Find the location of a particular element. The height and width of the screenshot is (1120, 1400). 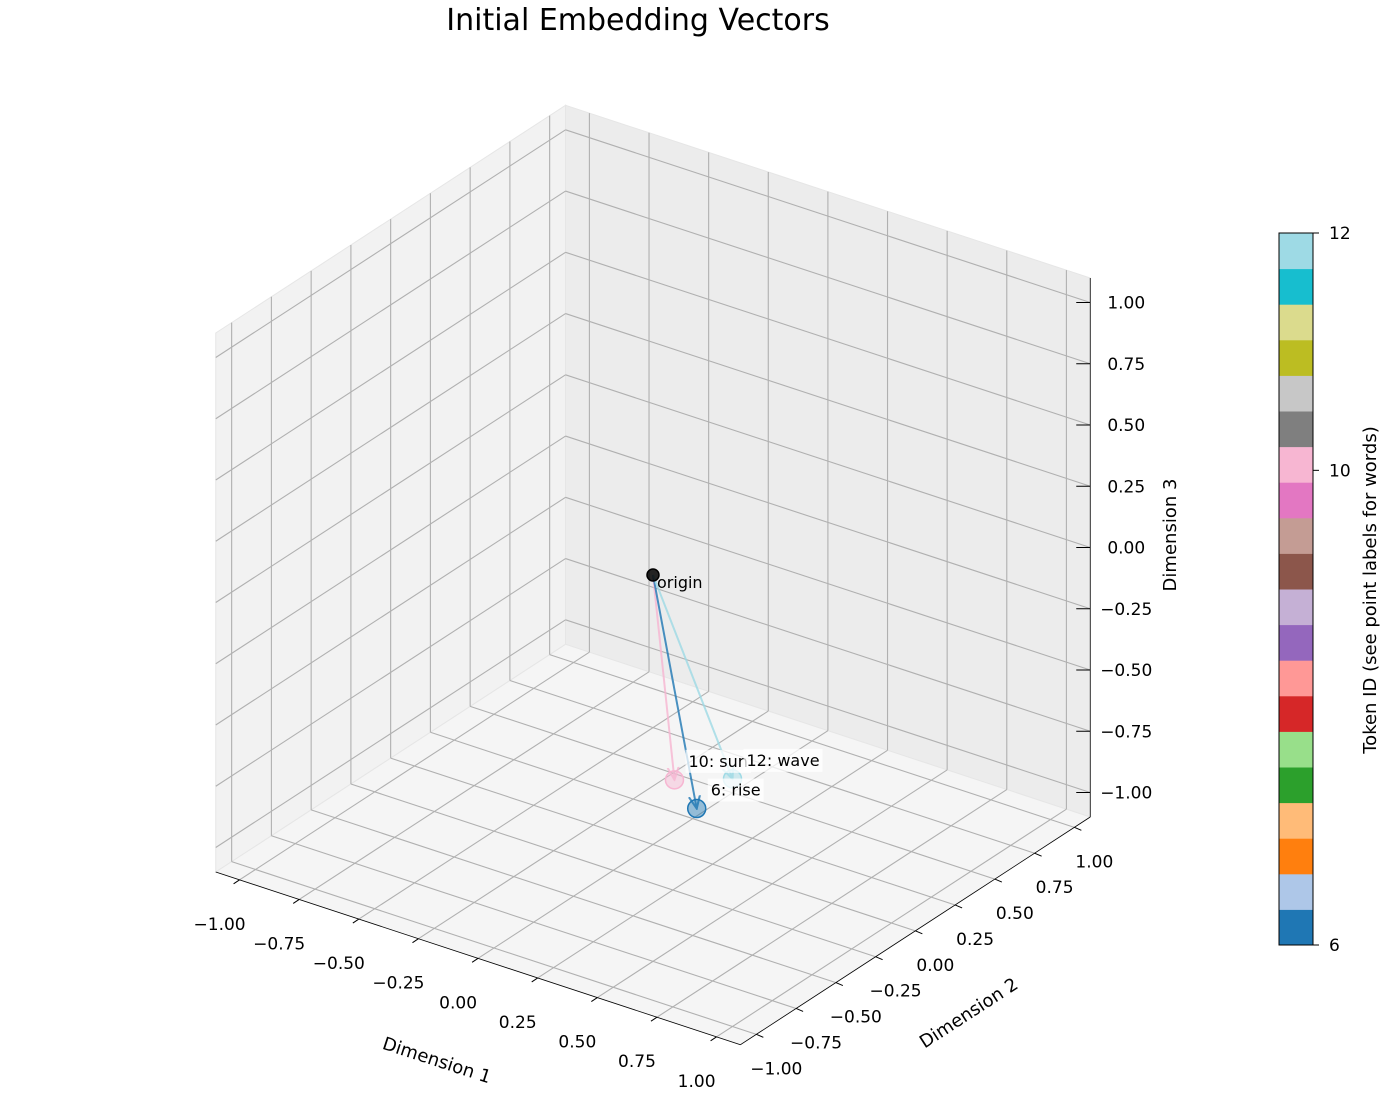

x-tick-label: −0.25 is located at coordinates (398, 984).